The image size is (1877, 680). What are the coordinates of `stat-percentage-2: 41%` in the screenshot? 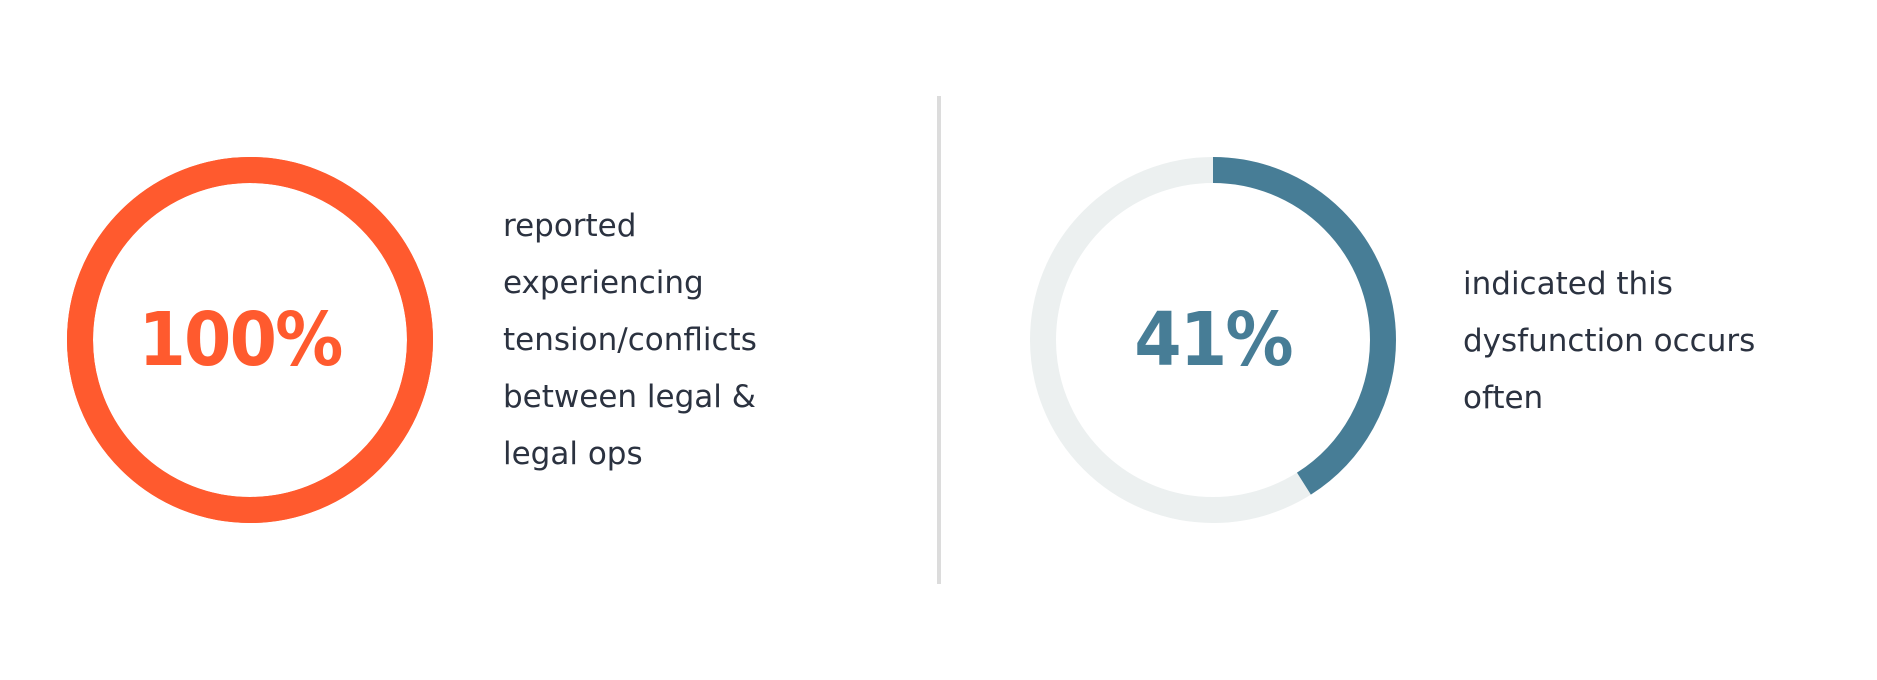 It's located at (1213, 340).